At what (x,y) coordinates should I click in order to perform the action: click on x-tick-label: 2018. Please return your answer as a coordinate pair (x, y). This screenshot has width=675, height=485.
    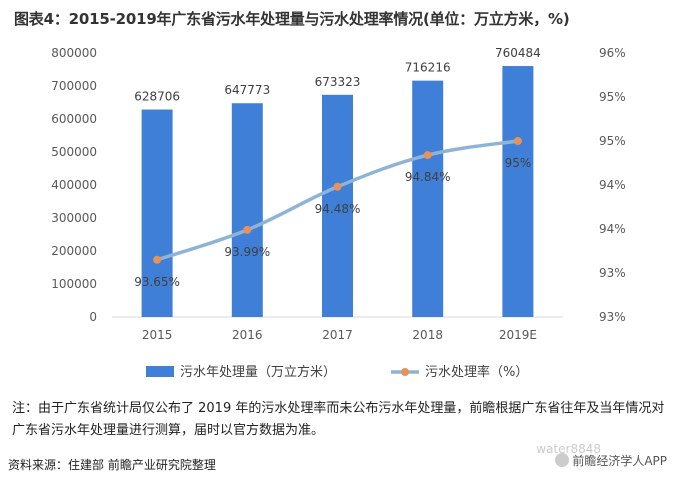
    Looking at the image, I should click on (427, 335).